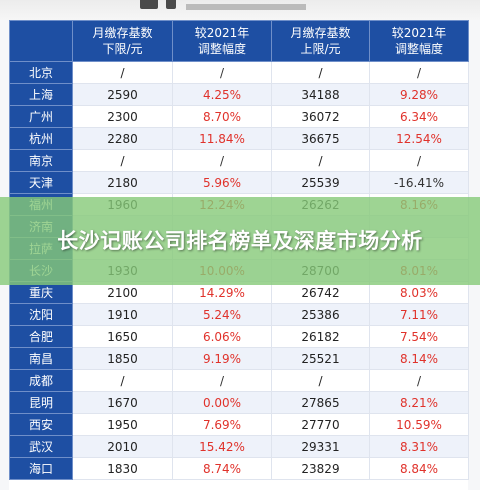  Describe the element at coordinates (222, 424) in the screenshot. I see `min-change-cell: 7.69%` at that location.